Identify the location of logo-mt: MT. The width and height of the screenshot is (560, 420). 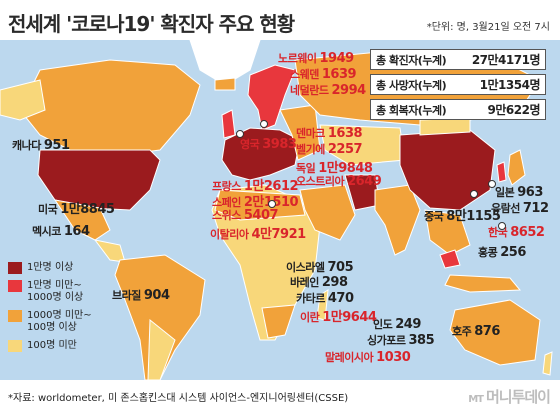
(476, 399).